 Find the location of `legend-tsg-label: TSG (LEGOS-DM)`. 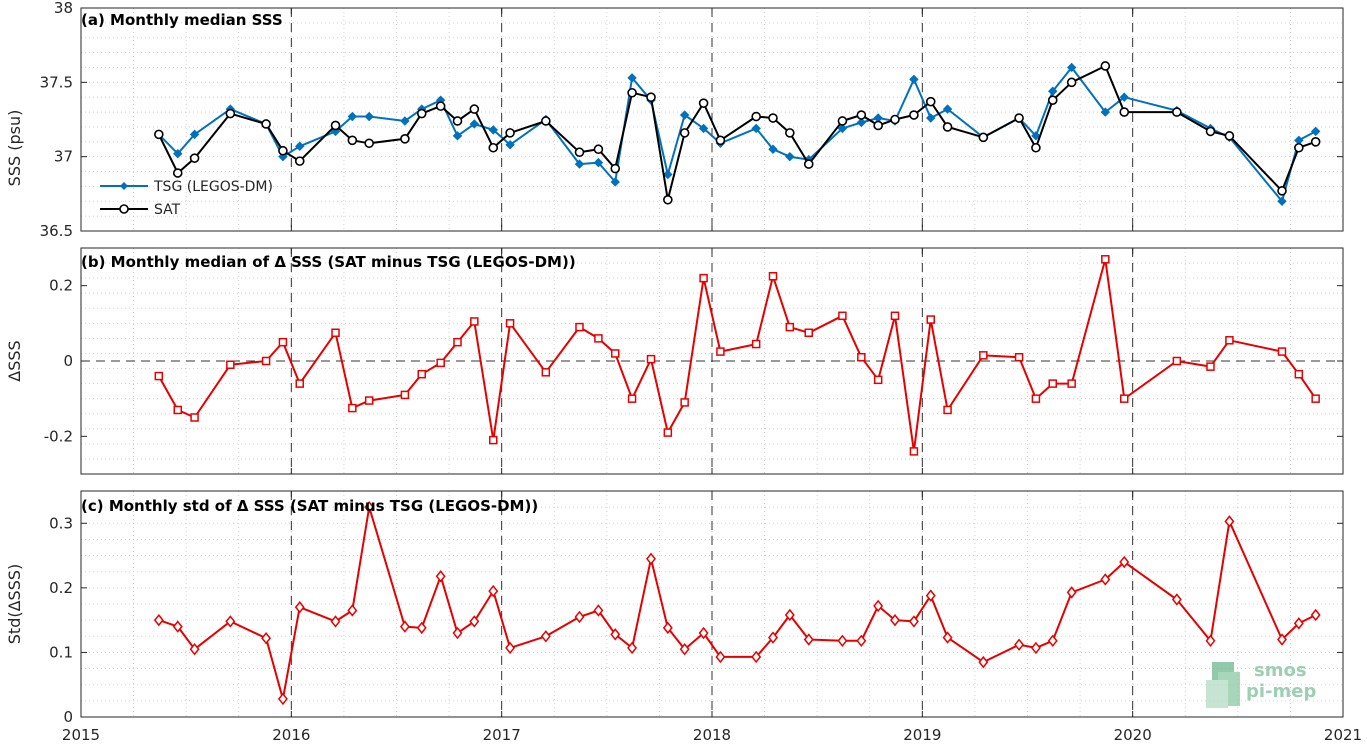

legend-tsg-label: TSG (LEGOS-DM) is located at coordinates (213, 187).